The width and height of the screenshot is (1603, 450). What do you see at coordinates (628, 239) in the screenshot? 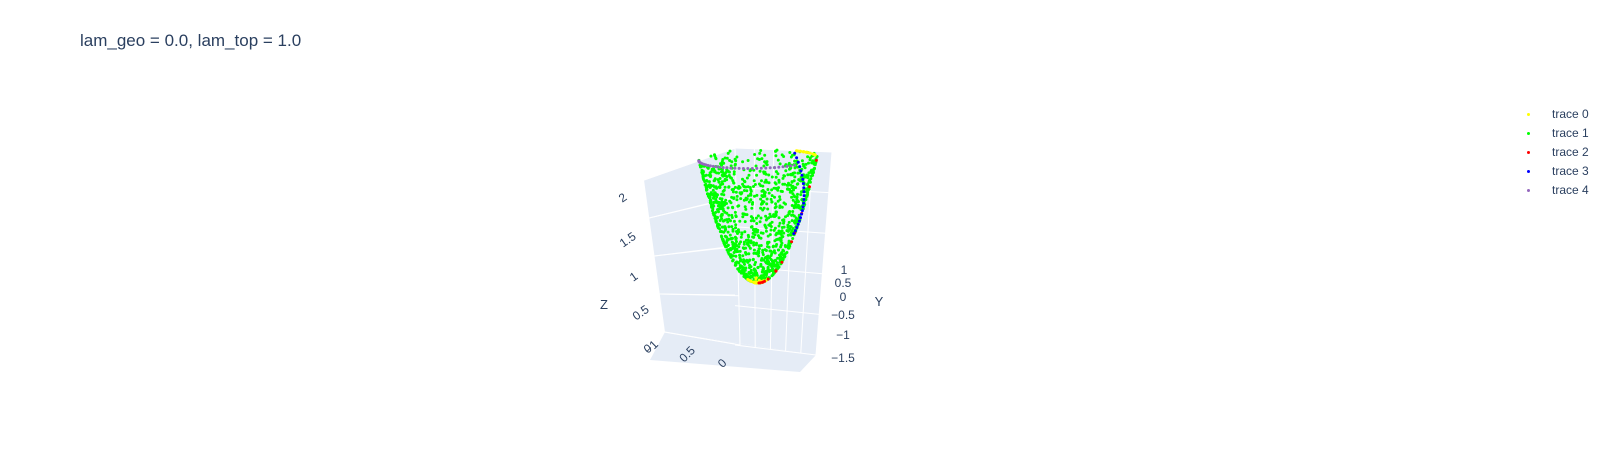
I see `z-tick-label: 1.5` at bounding box center [628, 239].